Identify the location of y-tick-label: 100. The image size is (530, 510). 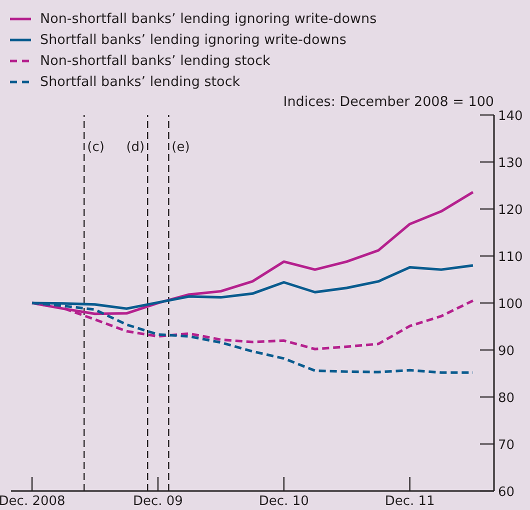
(510, 304).